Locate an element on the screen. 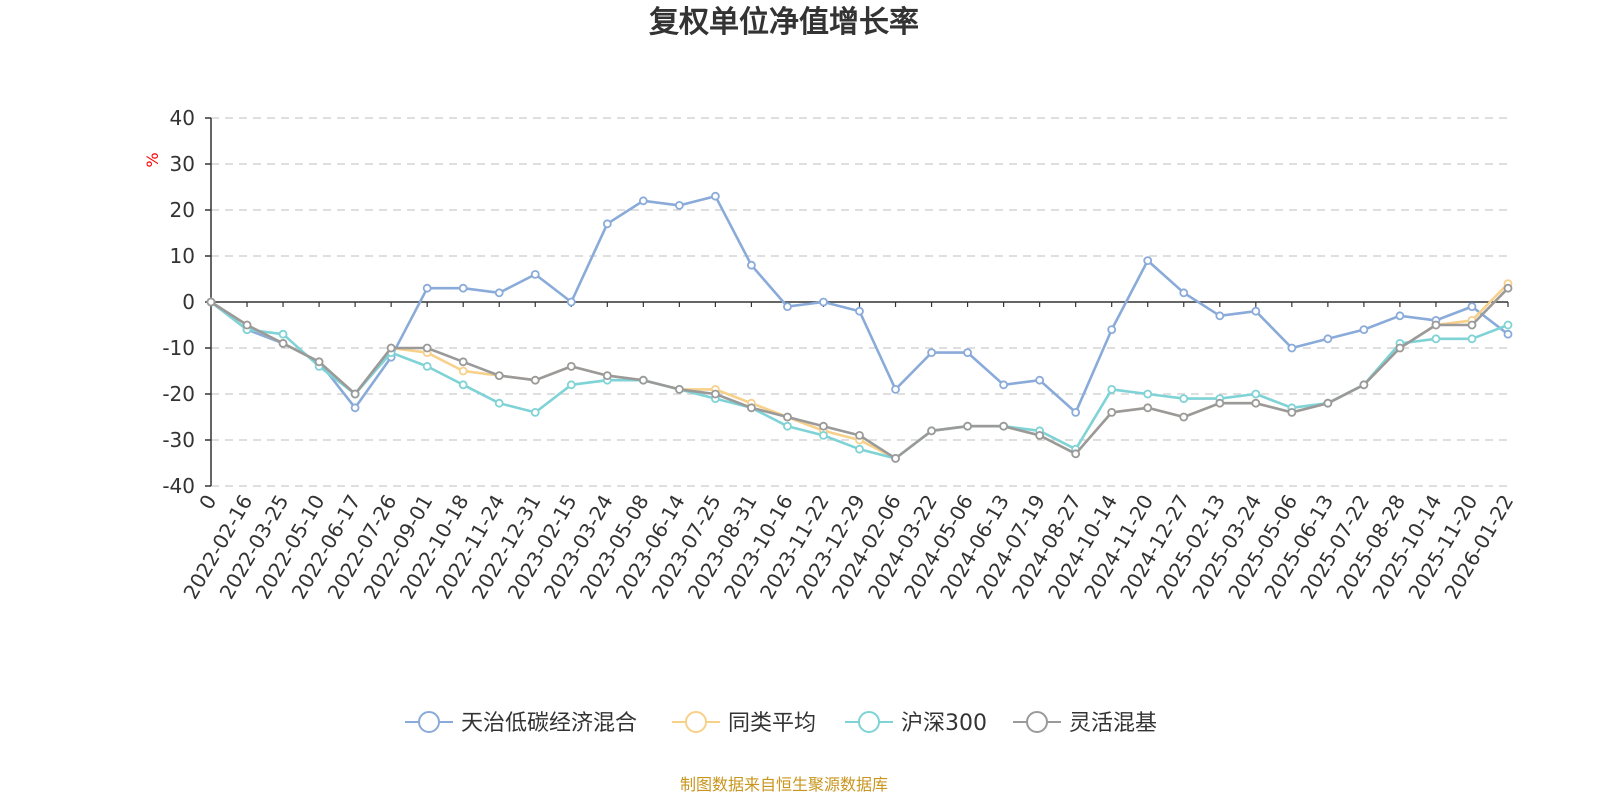 This screenshot has width=1600, height=800. legend-item-0: 天治低碳经济混合 is located at coordinates (521, 723).